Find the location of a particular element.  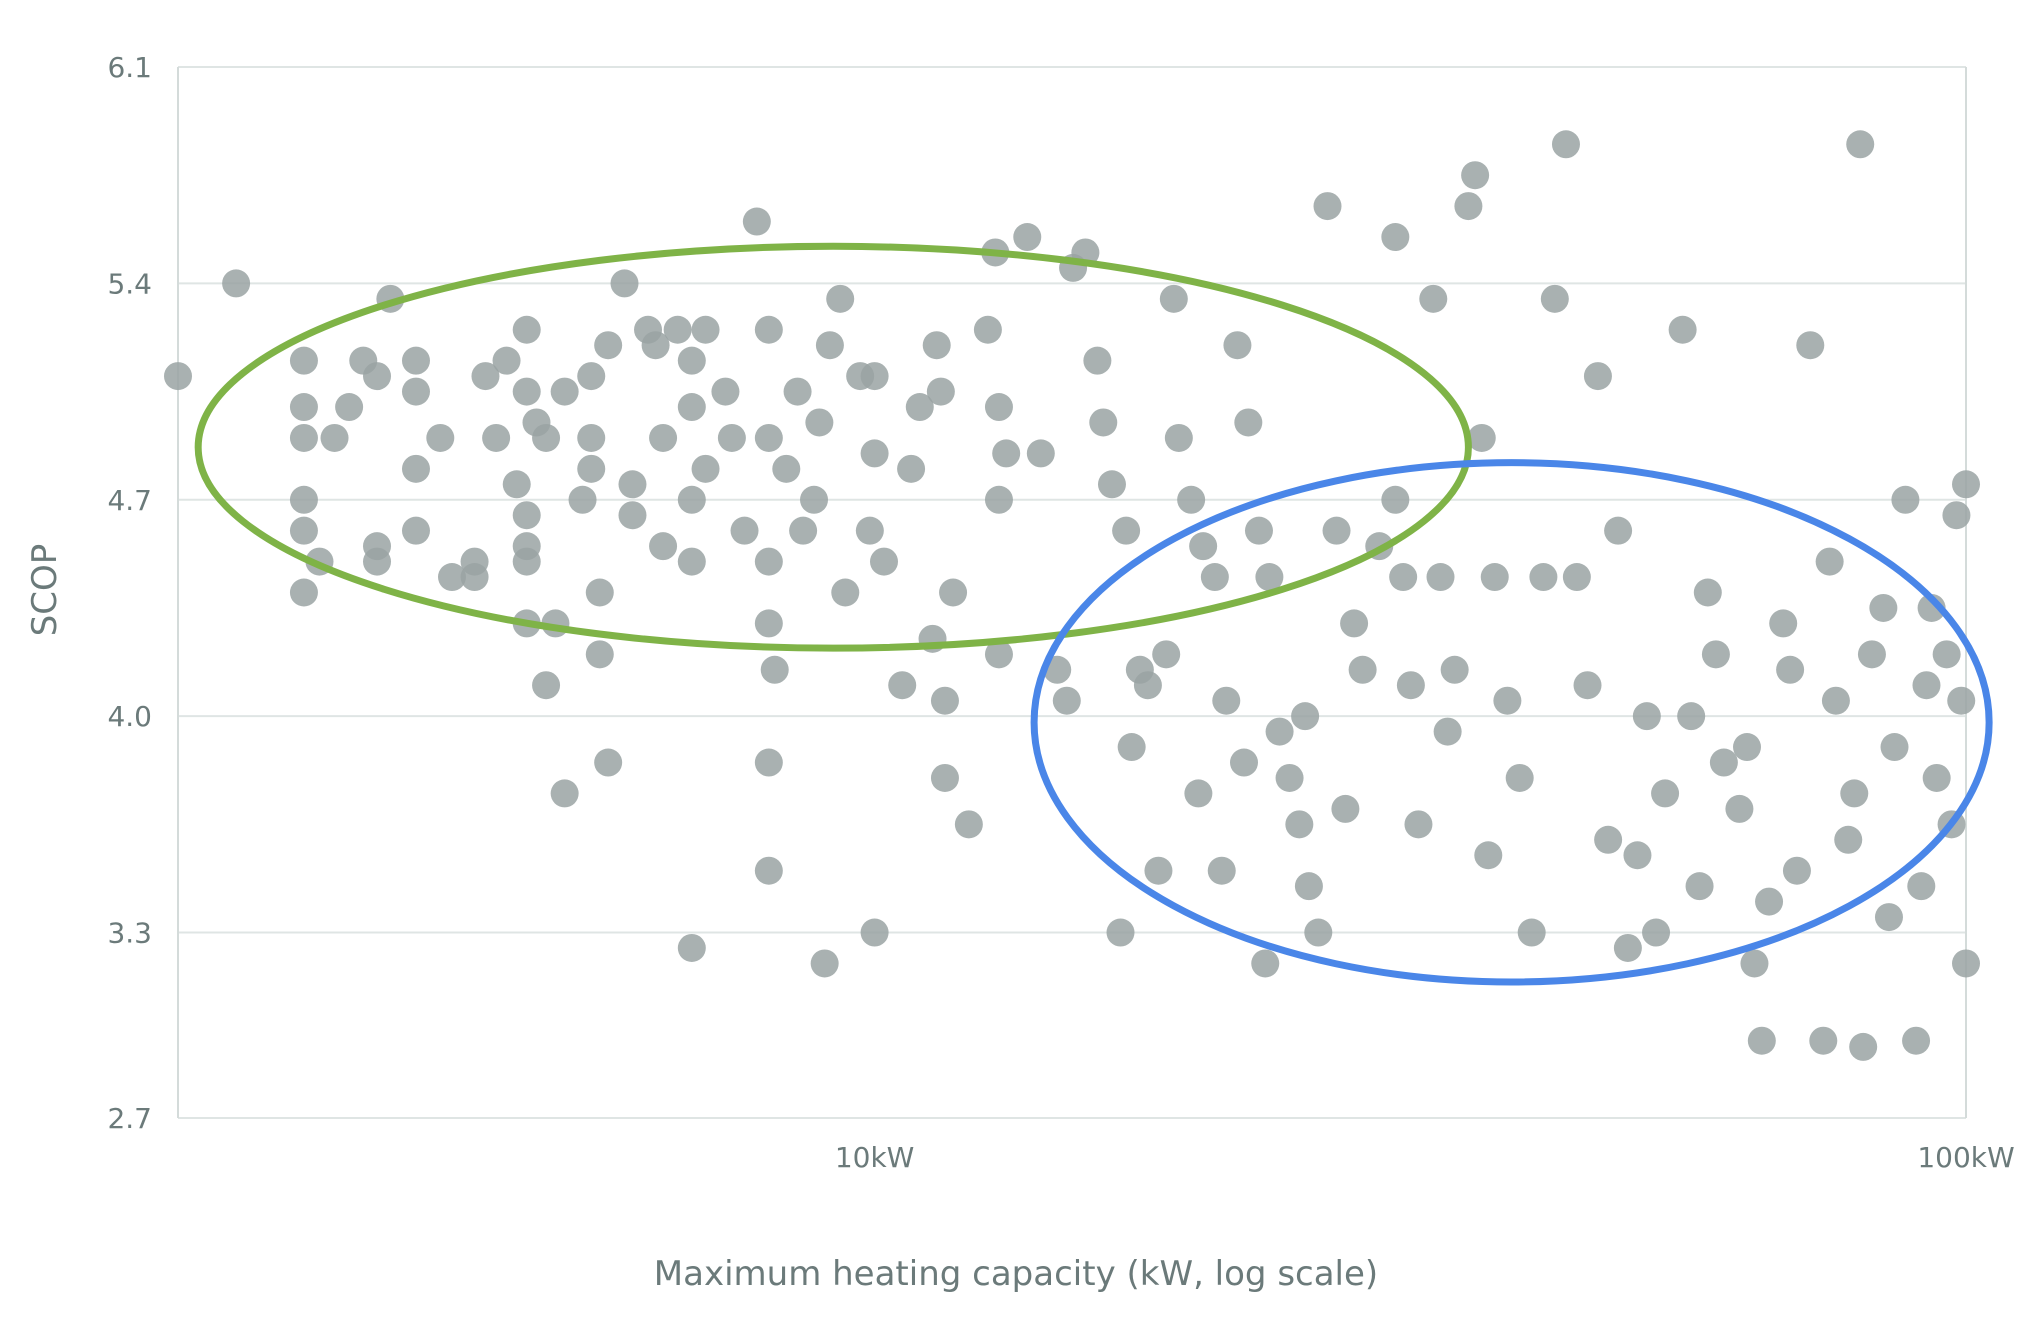

y-tick-label: 2.7 is located at coordinates (129, 1118).